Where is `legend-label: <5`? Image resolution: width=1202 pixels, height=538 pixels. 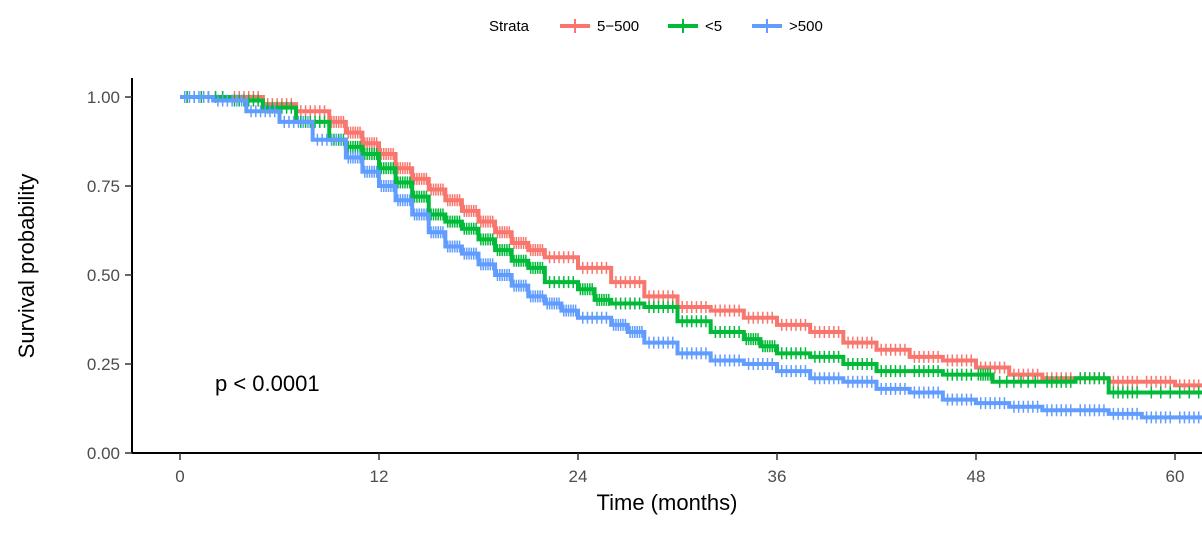 legend-label: <5 is located at coordinates (713, 26).